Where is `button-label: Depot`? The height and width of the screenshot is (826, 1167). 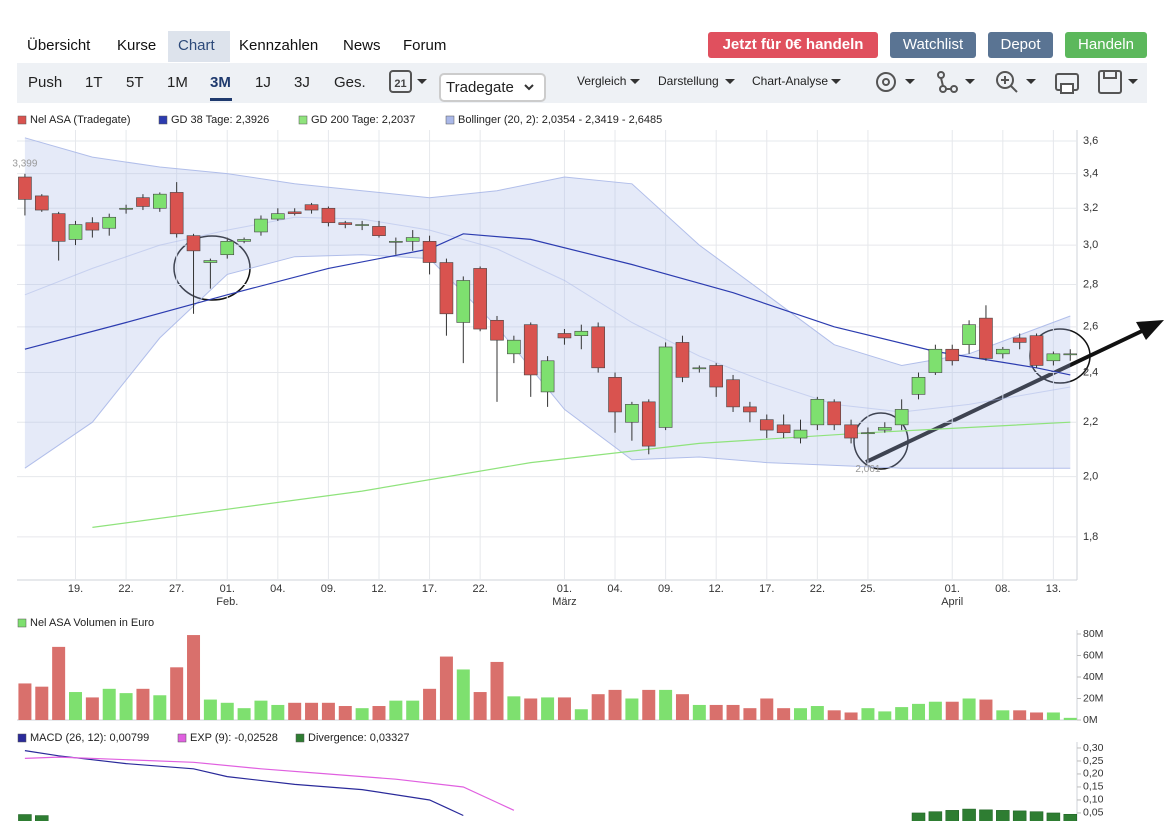
button-label: Depot is located at coordinates (1020, 44).